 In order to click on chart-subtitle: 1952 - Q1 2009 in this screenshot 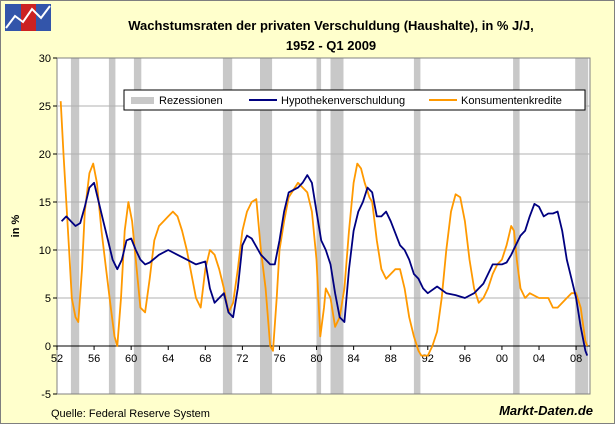, I will do `click(331, 45)`.